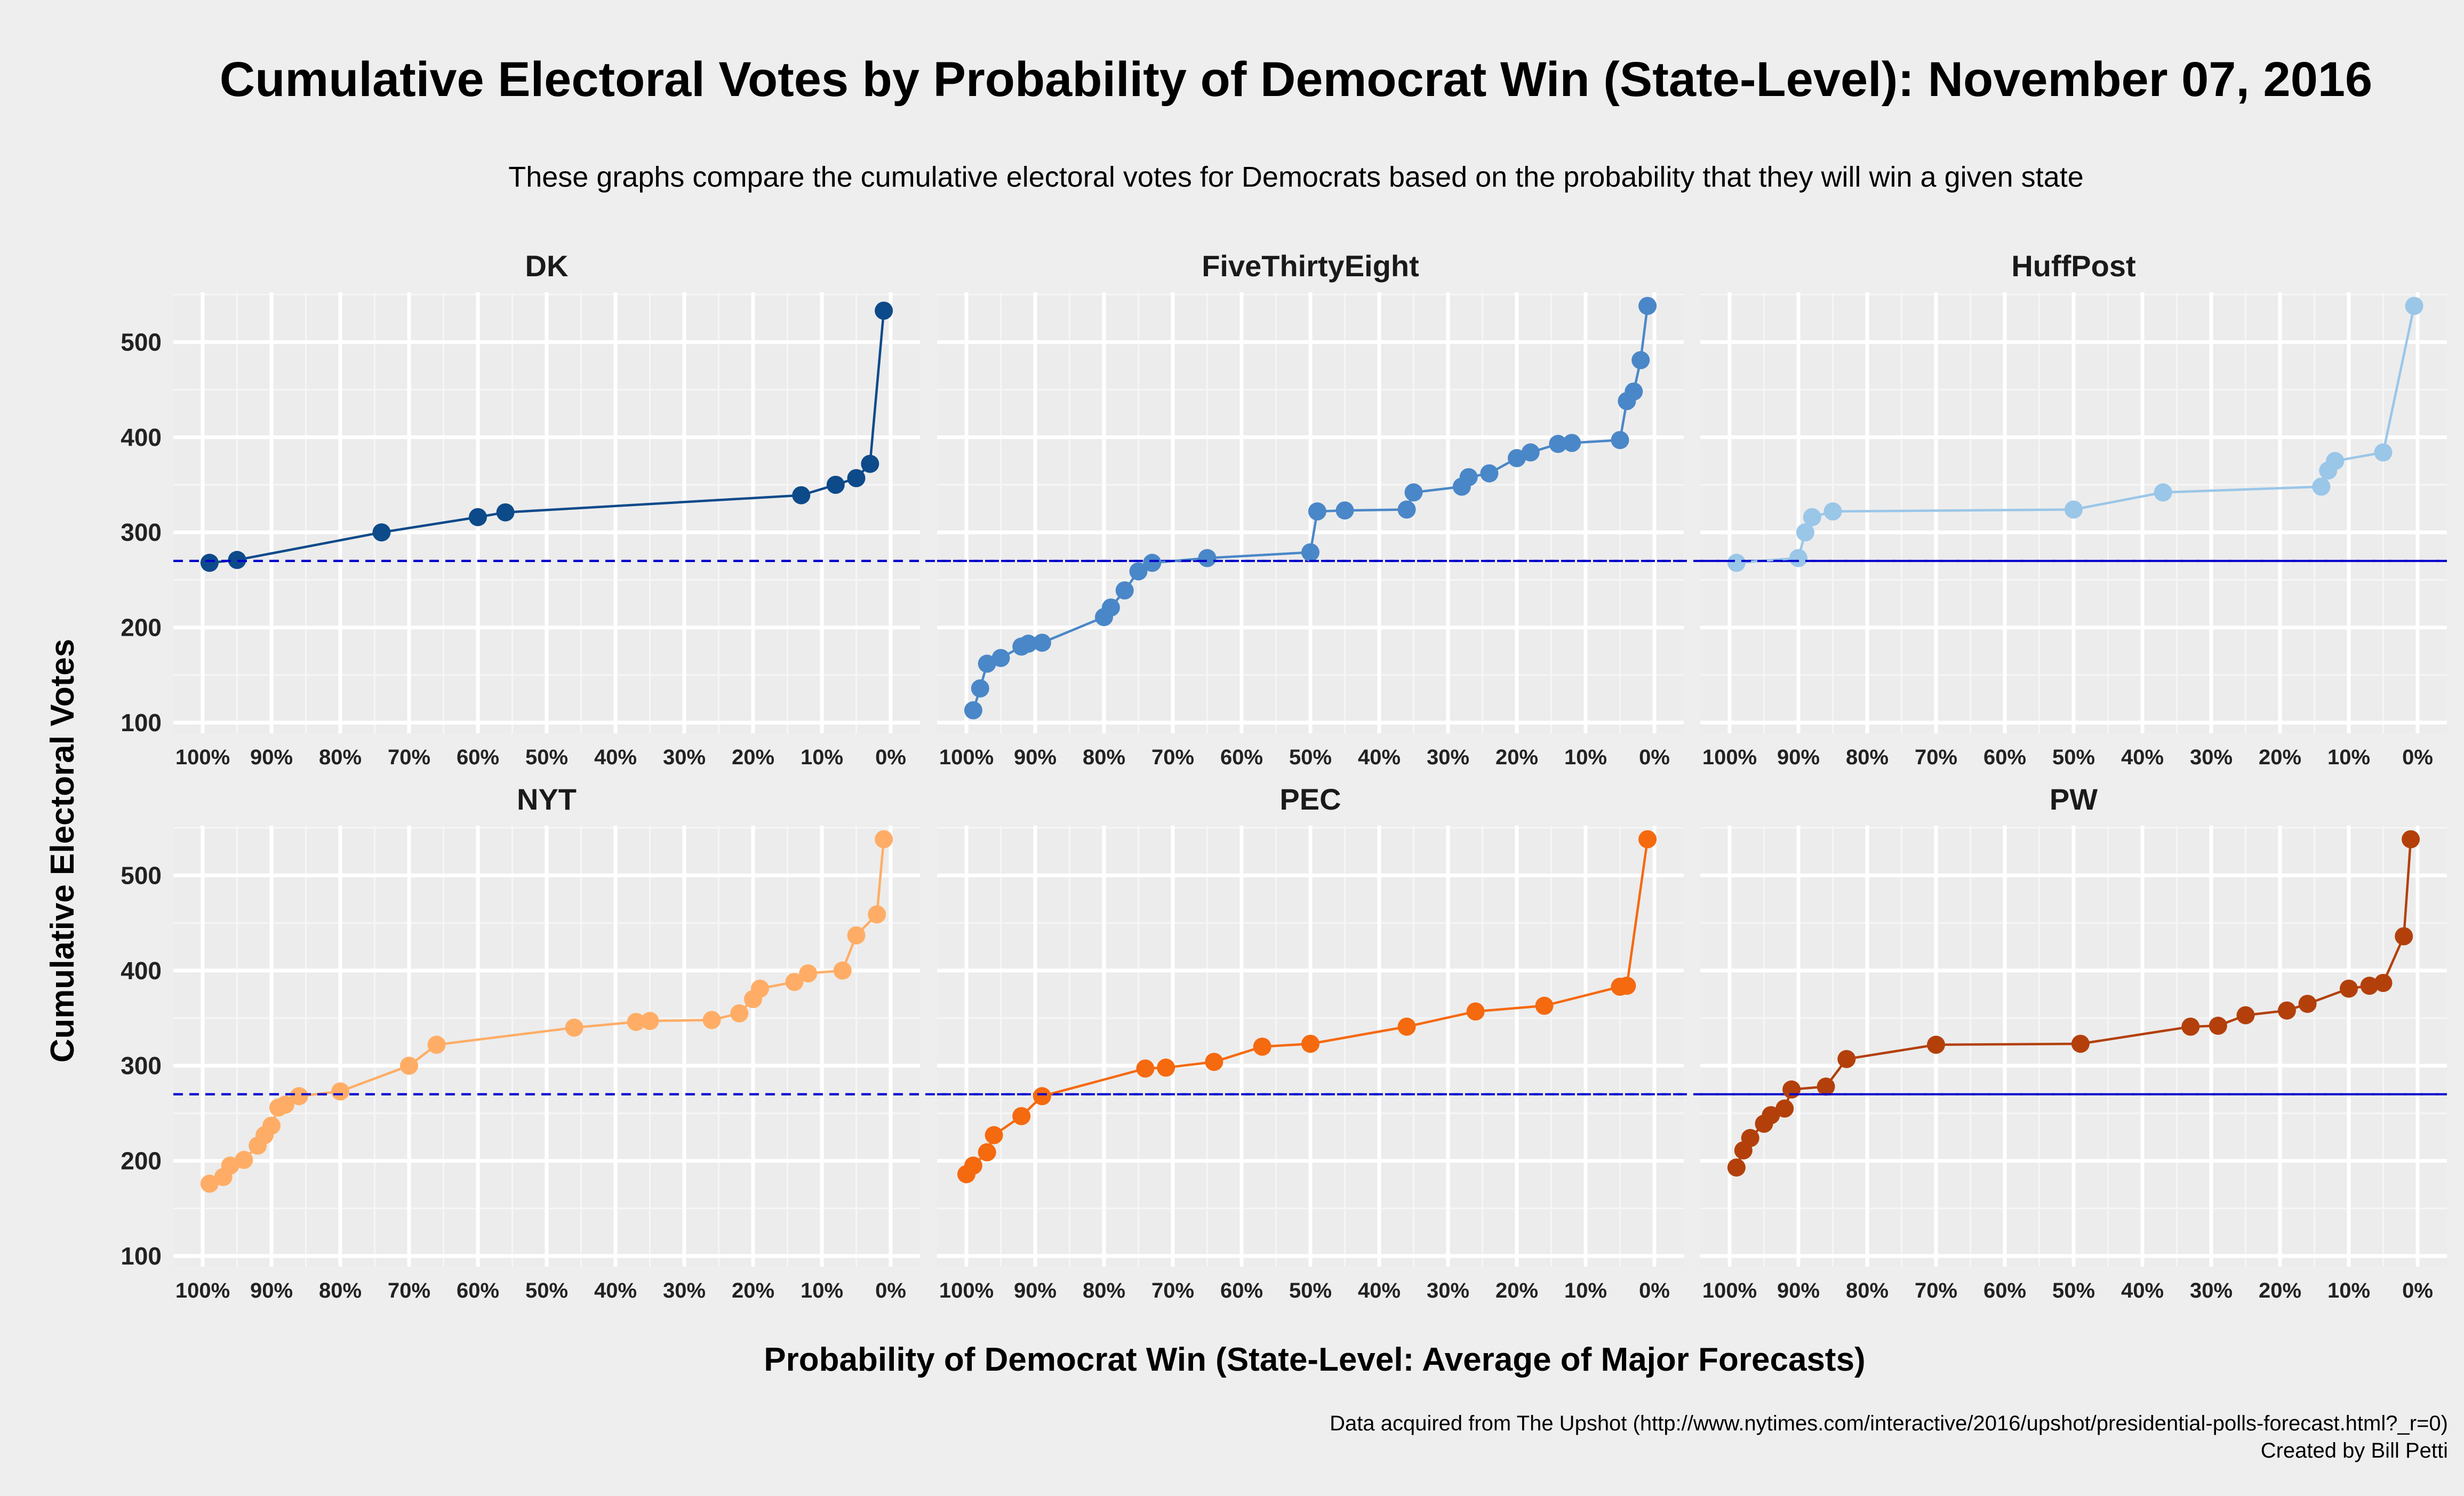 This screenshot has width=2464, height=1496. I want to click on series-points-dk, so click(546, 436).